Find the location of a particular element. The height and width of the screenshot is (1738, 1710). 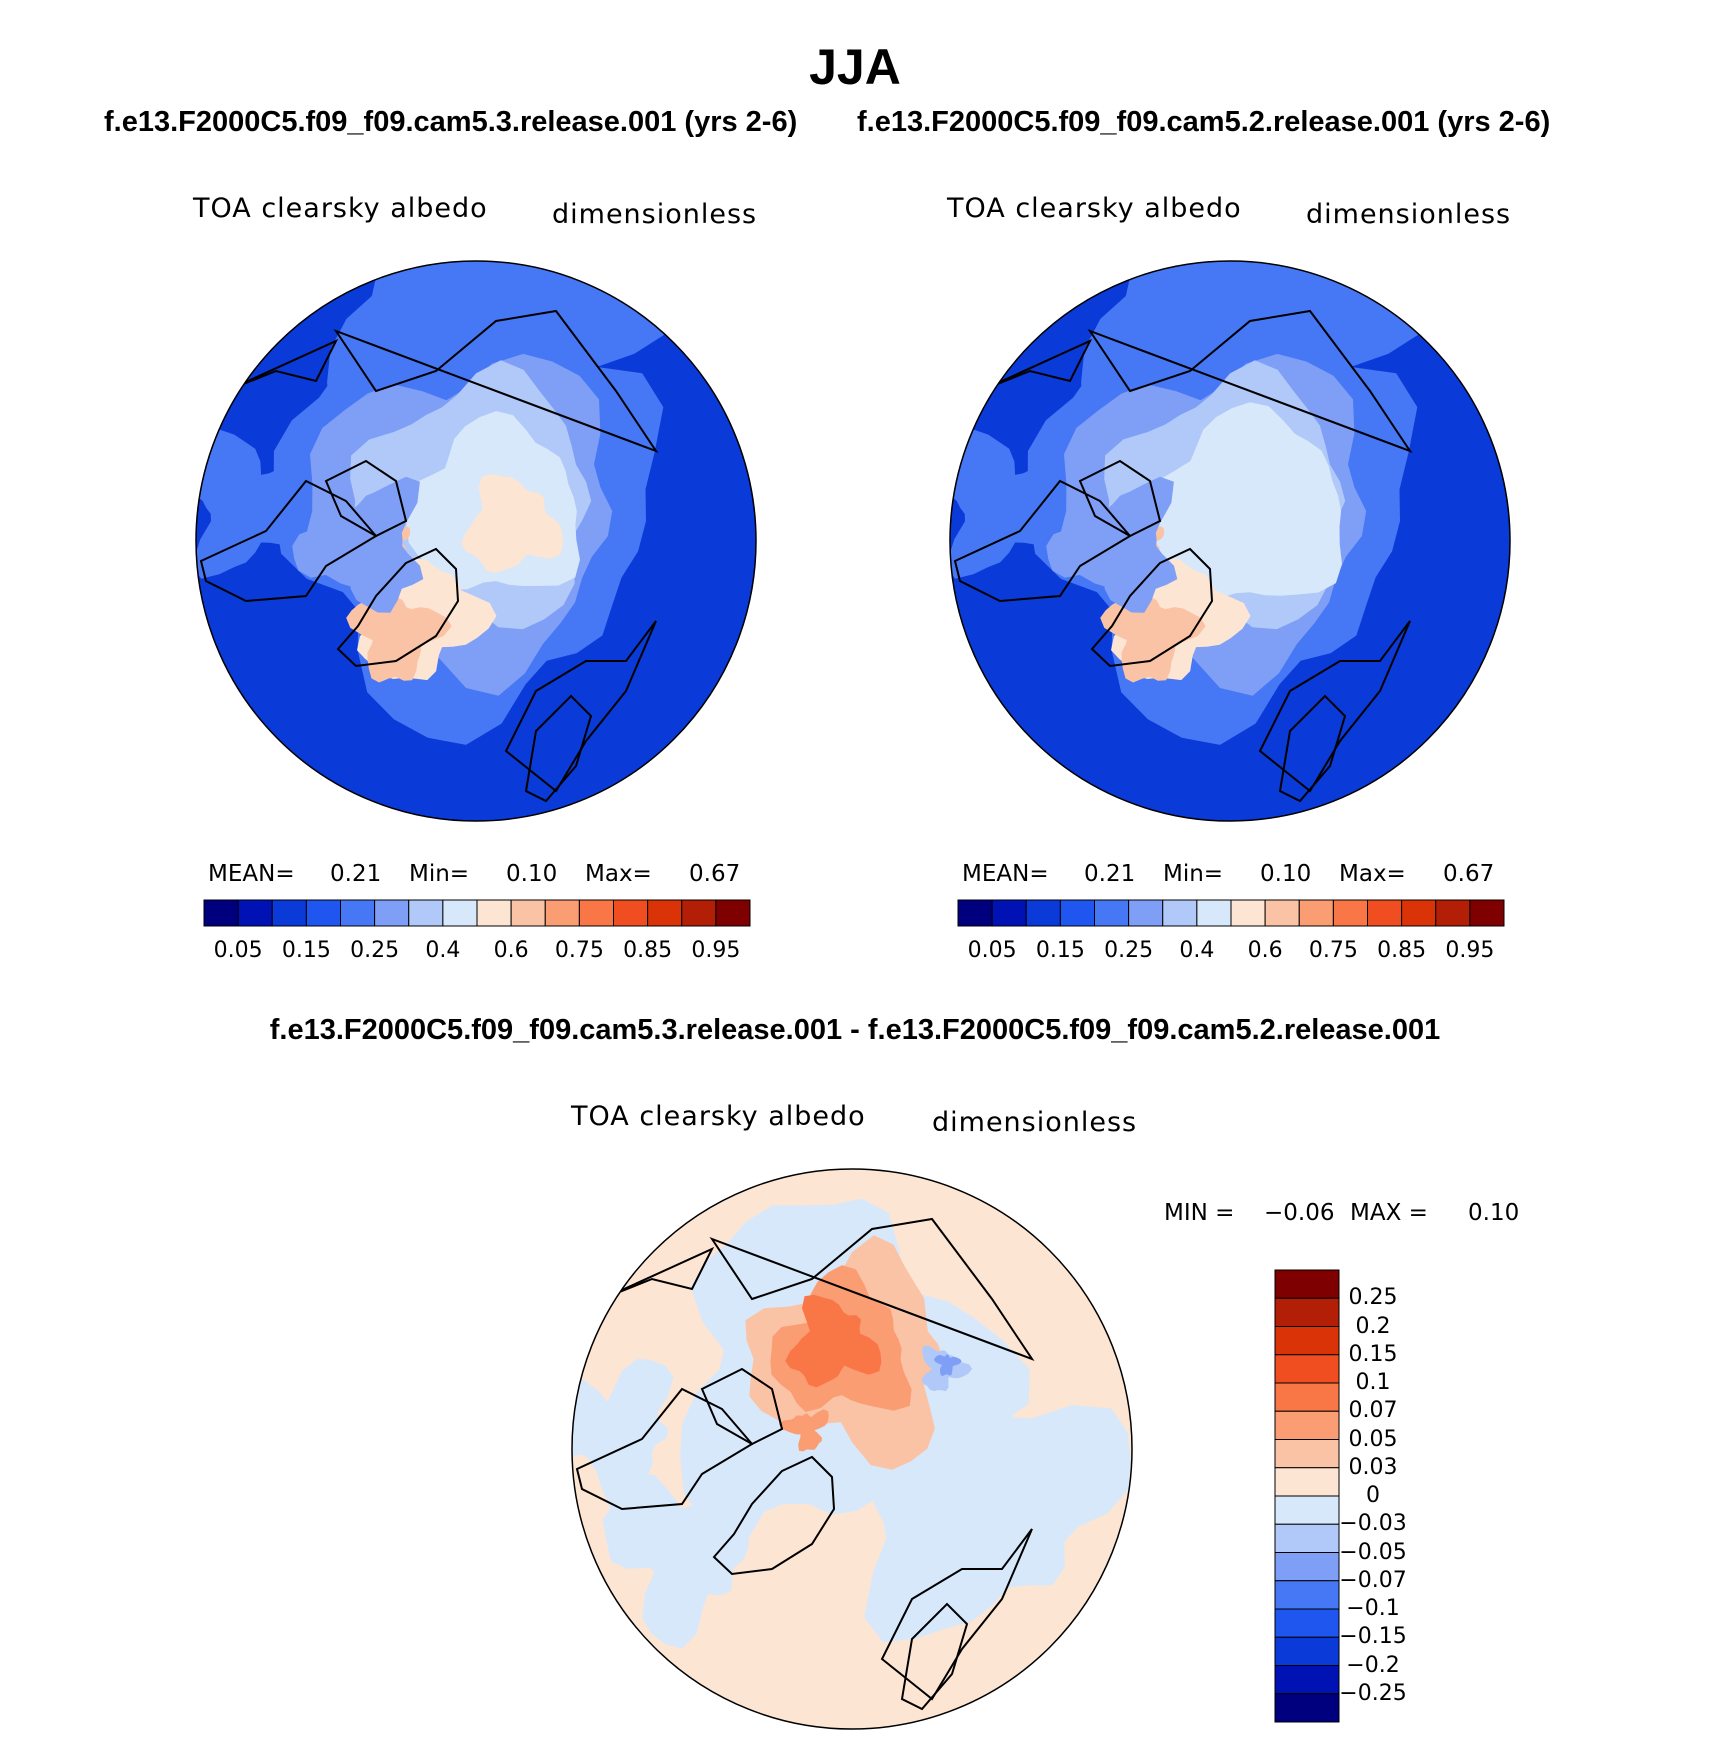

difference-max-label: MAX = is located at coordinates (1389, 1213).